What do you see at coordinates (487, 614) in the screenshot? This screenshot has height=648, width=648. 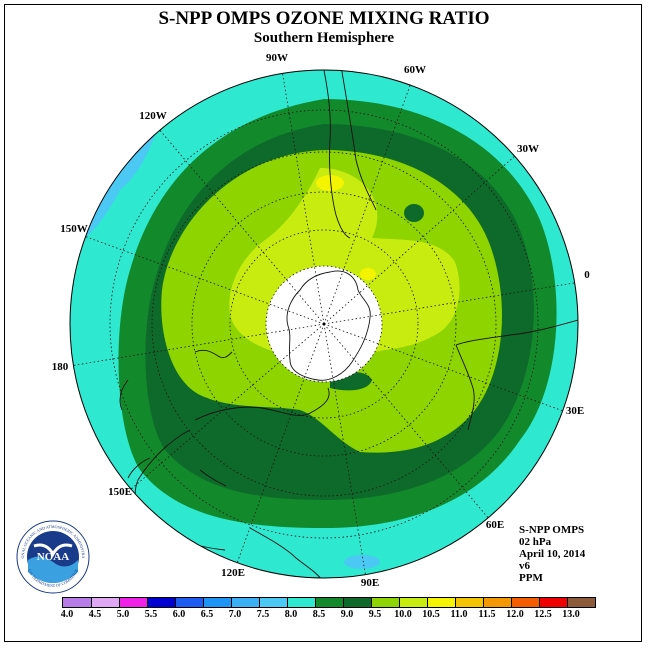 I see `color-bar-tick-label: 11.5` at bounding box center [487, 614].